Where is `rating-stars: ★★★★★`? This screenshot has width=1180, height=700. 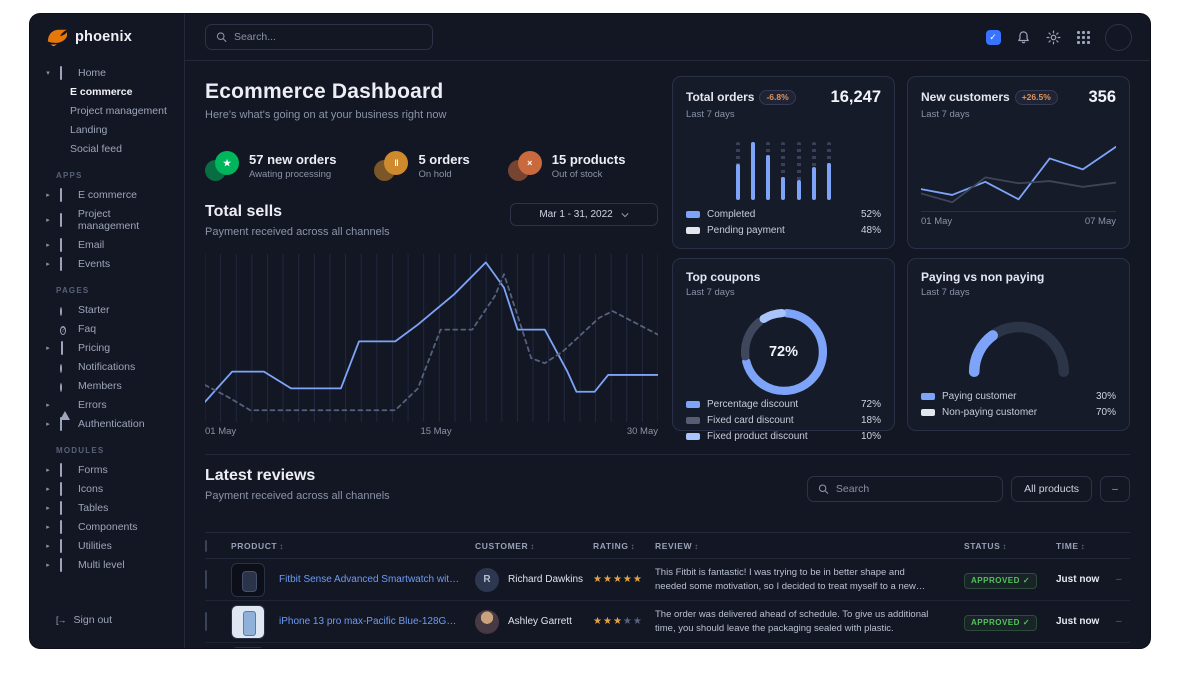
rating-stars: ★★★★★ is located at coordinates (624, 579).